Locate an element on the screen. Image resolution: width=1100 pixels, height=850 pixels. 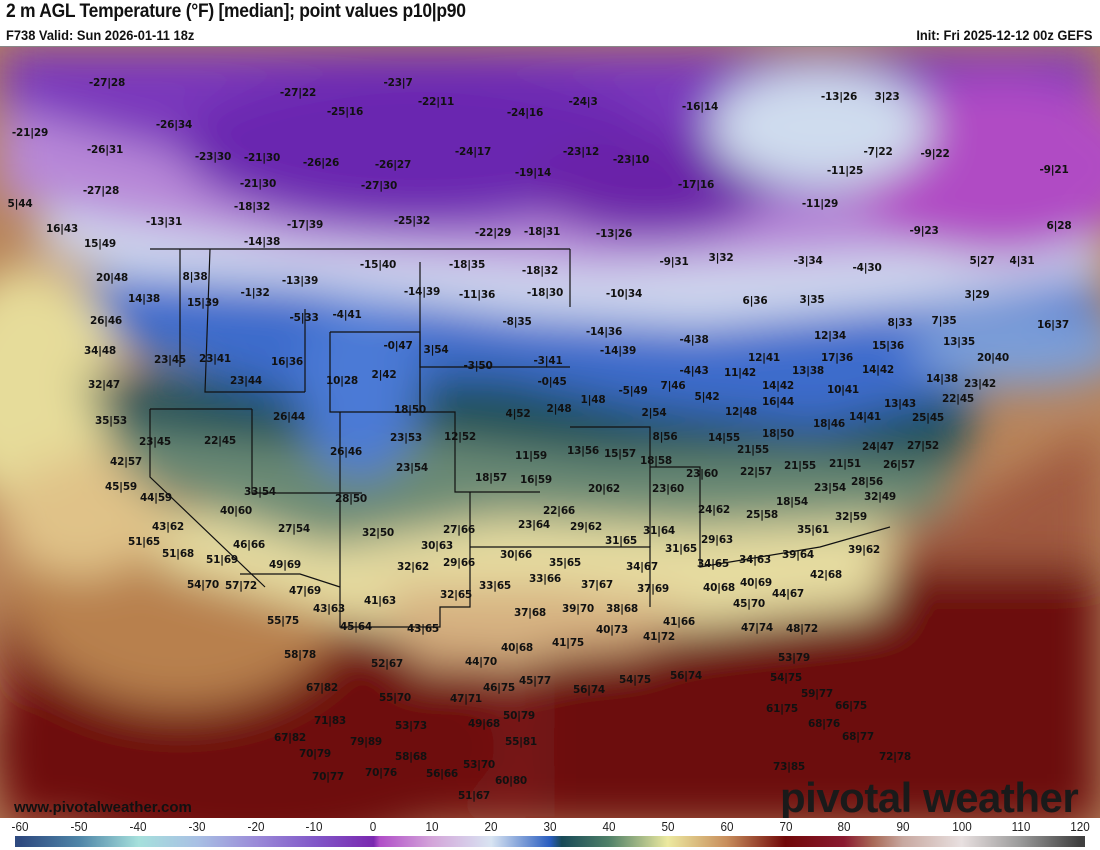
point-value-label: 47|69 is located at coordinates (305, 591).